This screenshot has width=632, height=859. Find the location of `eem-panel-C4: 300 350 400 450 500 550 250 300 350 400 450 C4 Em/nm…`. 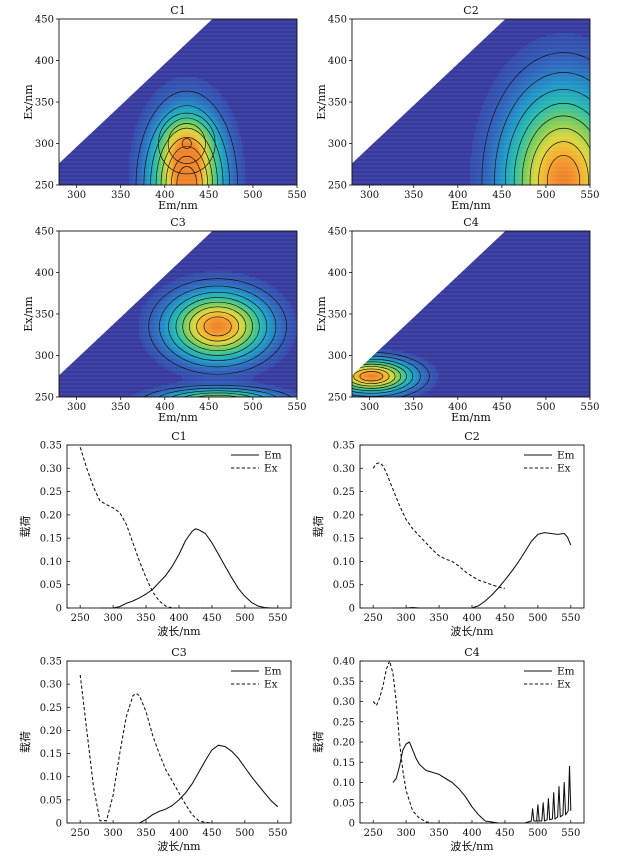

eem-panel-C4: 300 350 400 450 500 550 250 300 350 400 450 C4 Em/nm… is located at coordinates (457, 320).